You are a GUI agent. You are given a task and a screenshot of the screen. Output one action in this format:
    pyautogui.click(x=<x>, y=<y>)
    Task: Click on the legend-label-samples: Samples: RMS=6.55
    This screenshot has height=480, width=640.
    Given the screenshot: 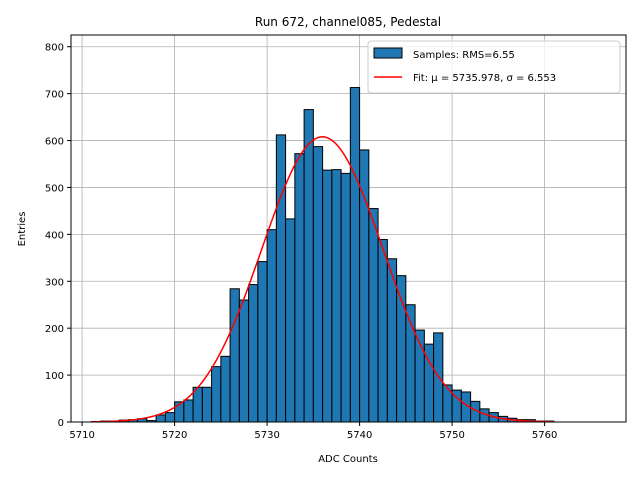 What is the action you would take?
    pyautogui.click(x=464, y=55)
    